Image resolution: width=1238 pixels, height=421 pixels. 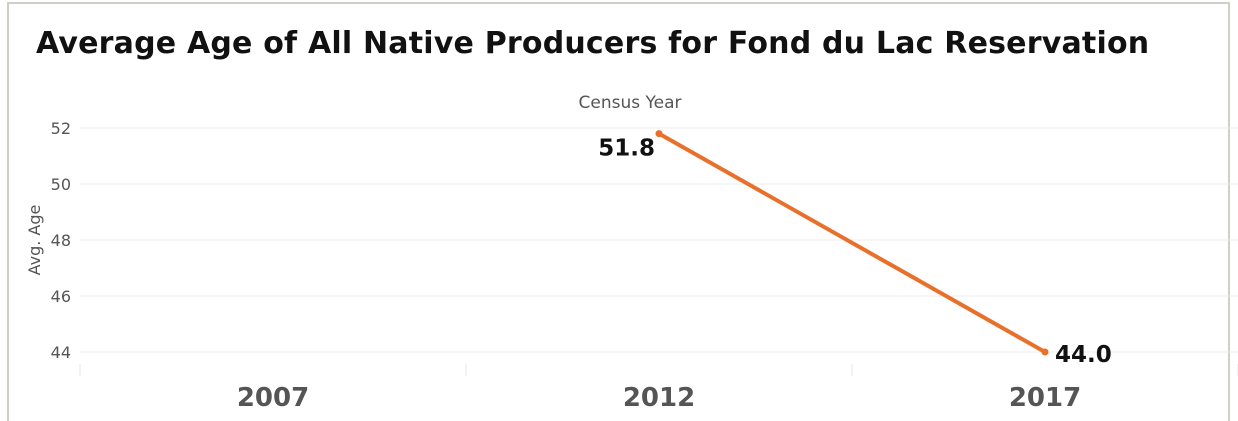 What do you see at coordinates (630, 103) in the screenshot?
I see `x-axis-title: Census Year` at bounding box center [630, 103].